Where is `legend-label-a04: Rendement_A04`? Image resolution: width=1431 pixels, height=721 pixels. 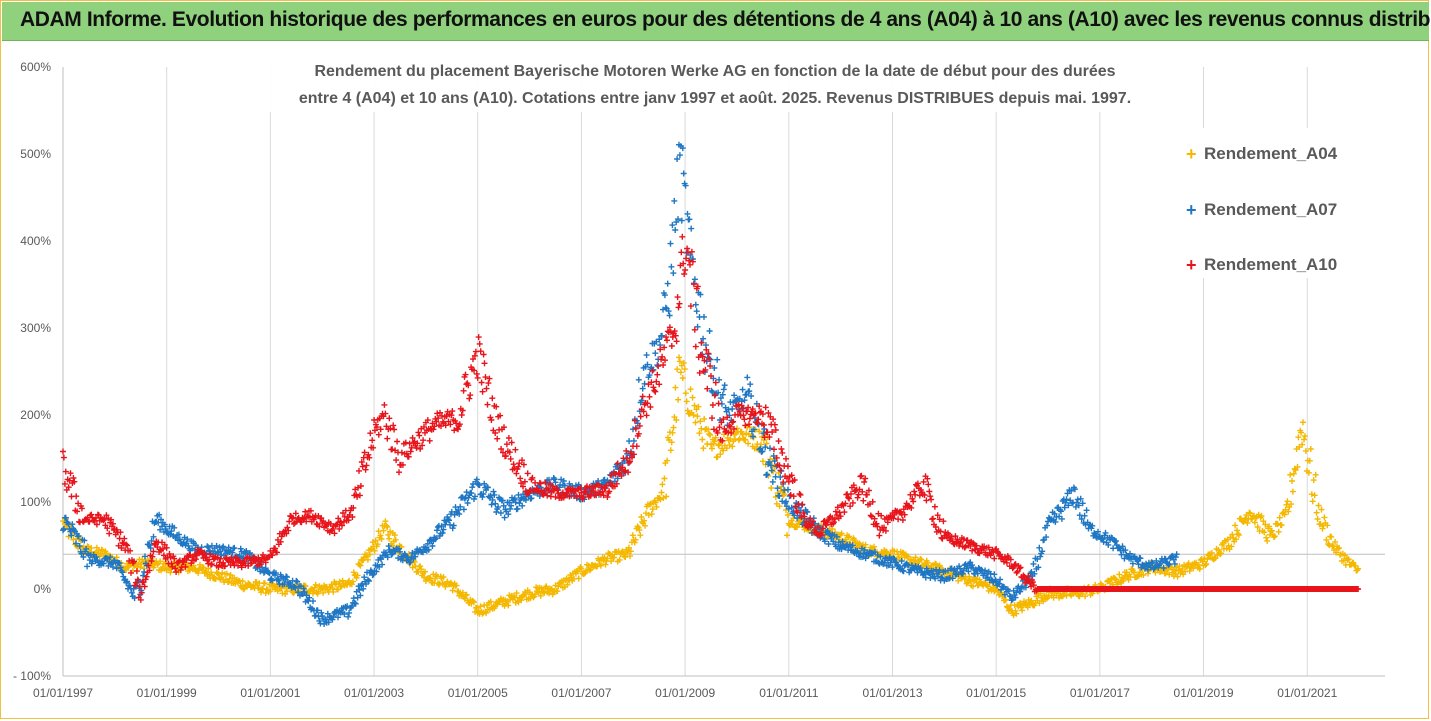
legend-label-a04: Rendement_A04 is located at coordinates (1271, 153).